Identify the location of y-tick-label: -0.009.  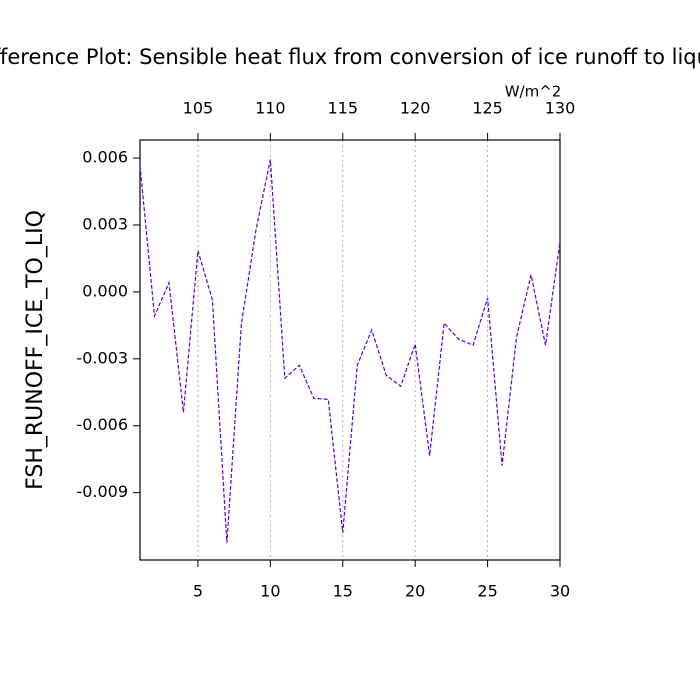
(102, 491).